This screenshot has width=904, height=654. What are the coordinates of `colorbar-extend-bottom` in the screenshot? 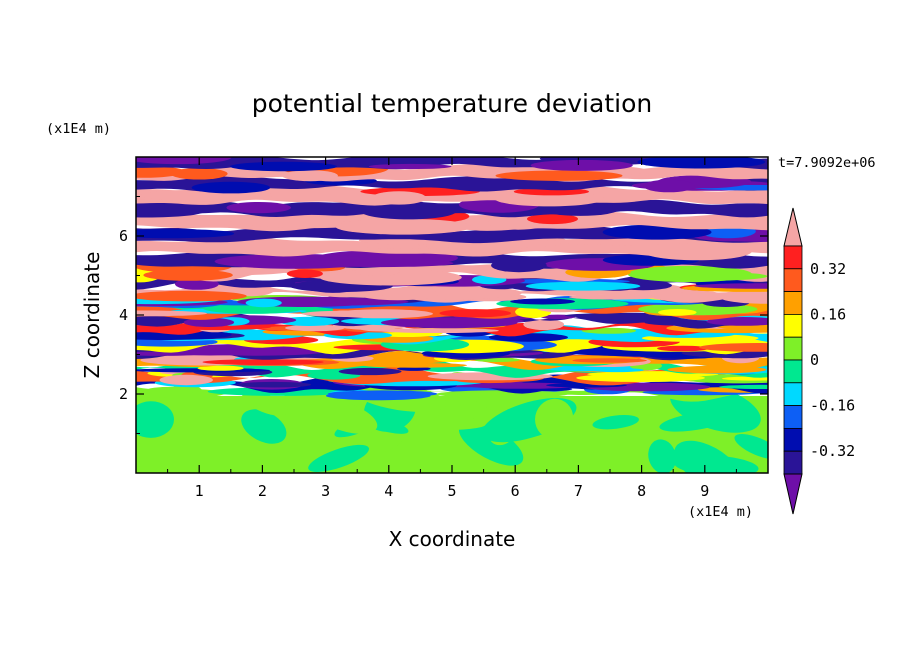 It's located at (793, 494).